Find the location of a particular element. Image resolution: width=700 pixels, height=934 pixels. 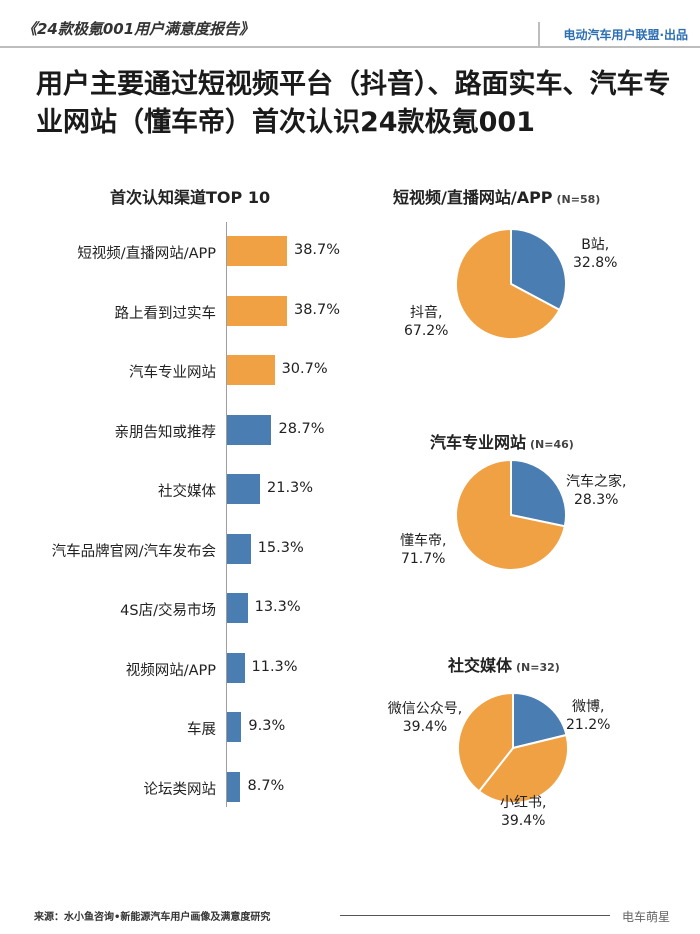

source-note: 来源：水小鱼咨询•新能源汽车用户画像及满意度研究 is located at coordinates (152, 917).